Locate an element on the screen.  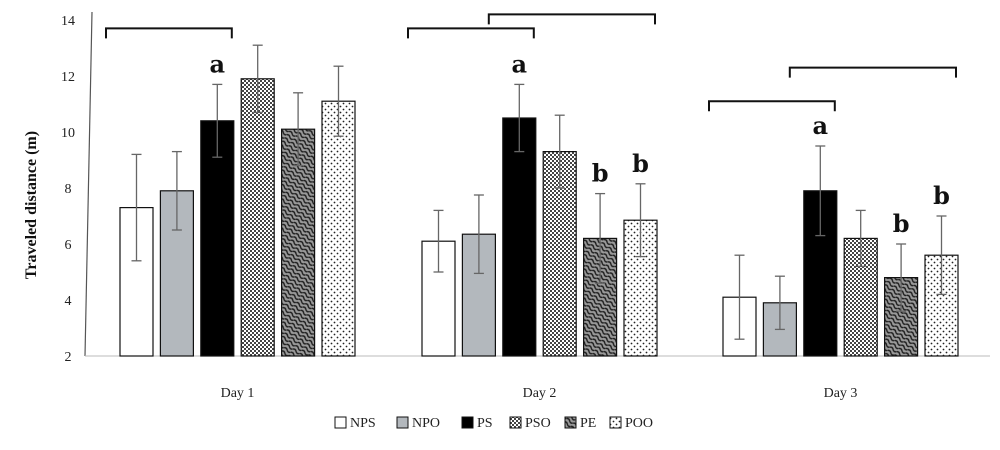
legend-label-pso: PSO is located at coordinates (538, 423).